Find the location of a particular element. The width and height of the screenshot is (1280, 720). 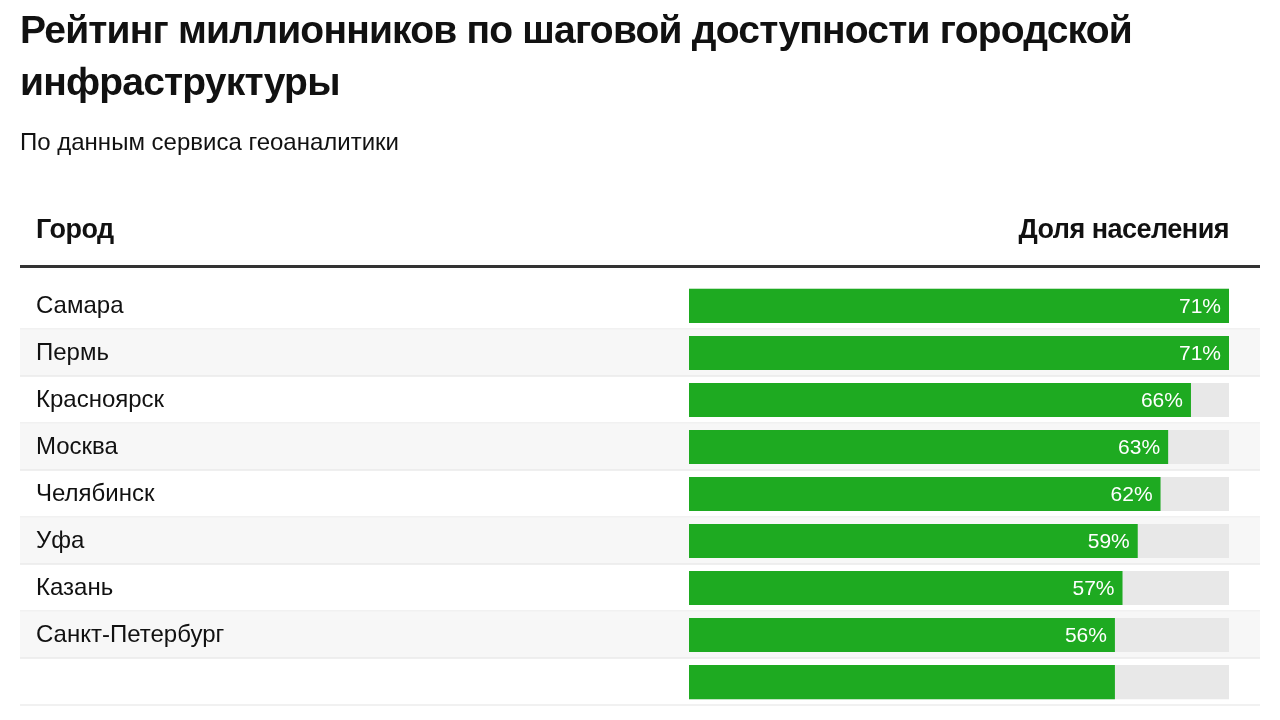

data-label: 59% is located at coordinates (1108, 540).